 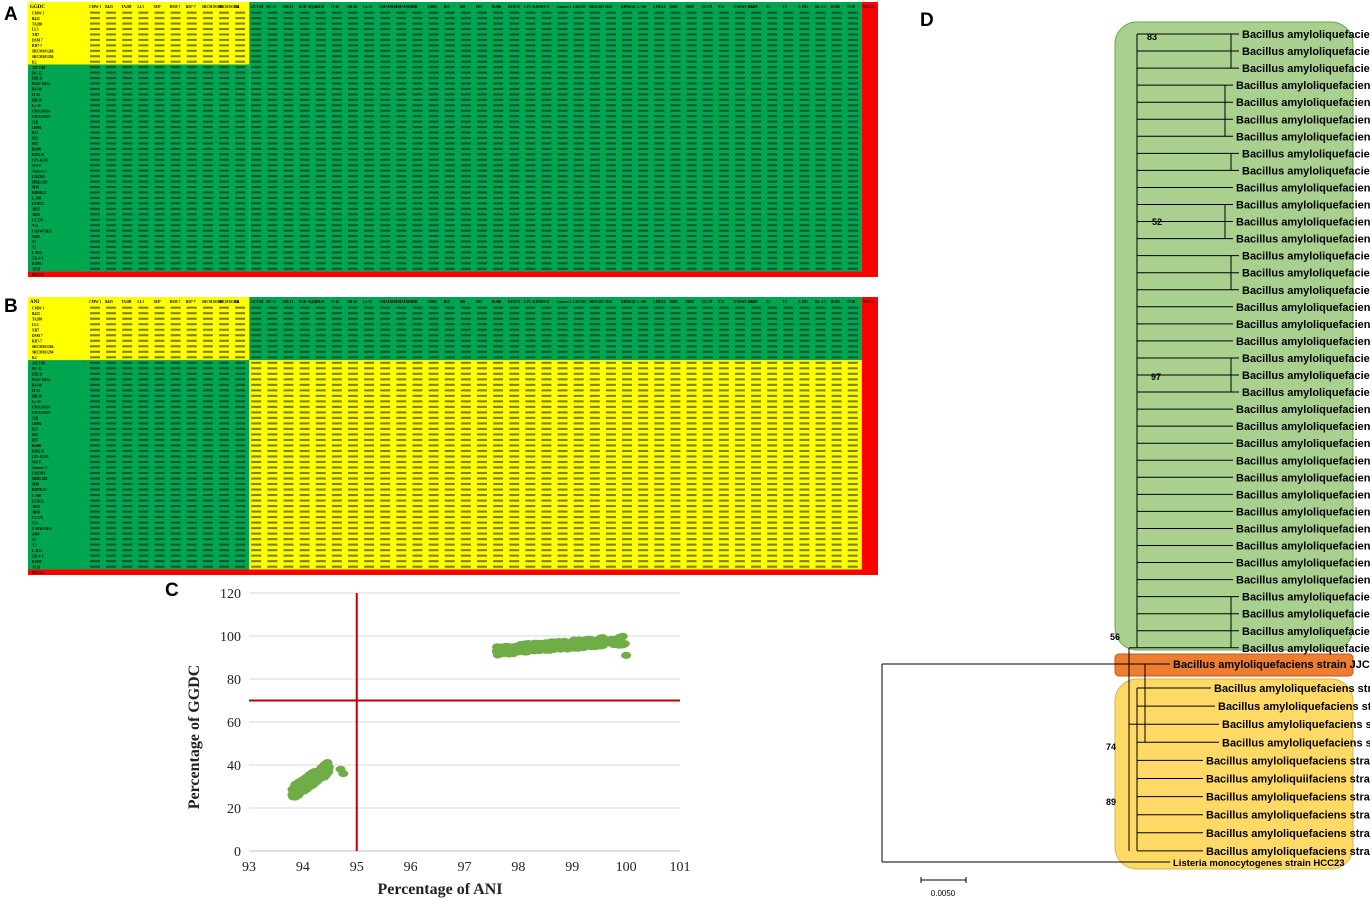 What do you see at coordinates (237, 852) in the screenshot?
I see `y-tick-label: 0` at bounding box center [237, 852].